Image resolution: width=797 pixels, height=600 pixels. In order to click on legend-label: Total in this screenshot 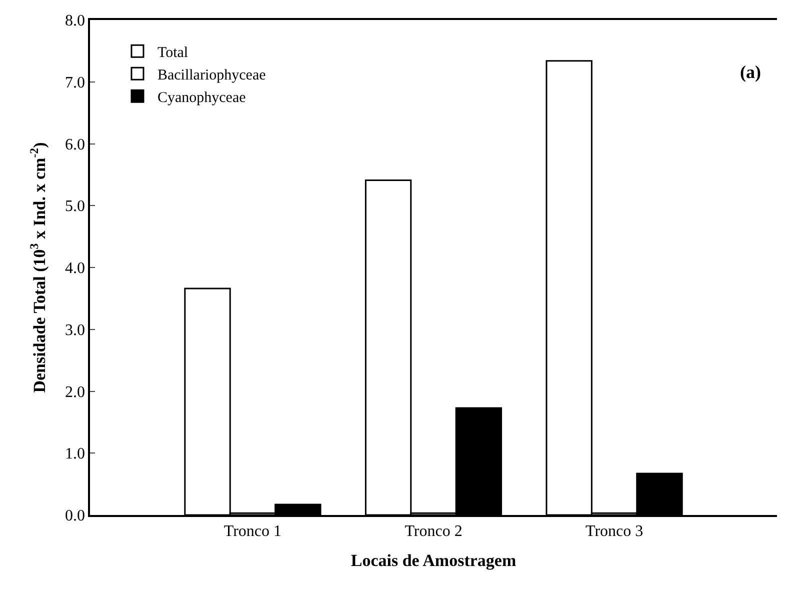, I will do `click(172, 52)`.